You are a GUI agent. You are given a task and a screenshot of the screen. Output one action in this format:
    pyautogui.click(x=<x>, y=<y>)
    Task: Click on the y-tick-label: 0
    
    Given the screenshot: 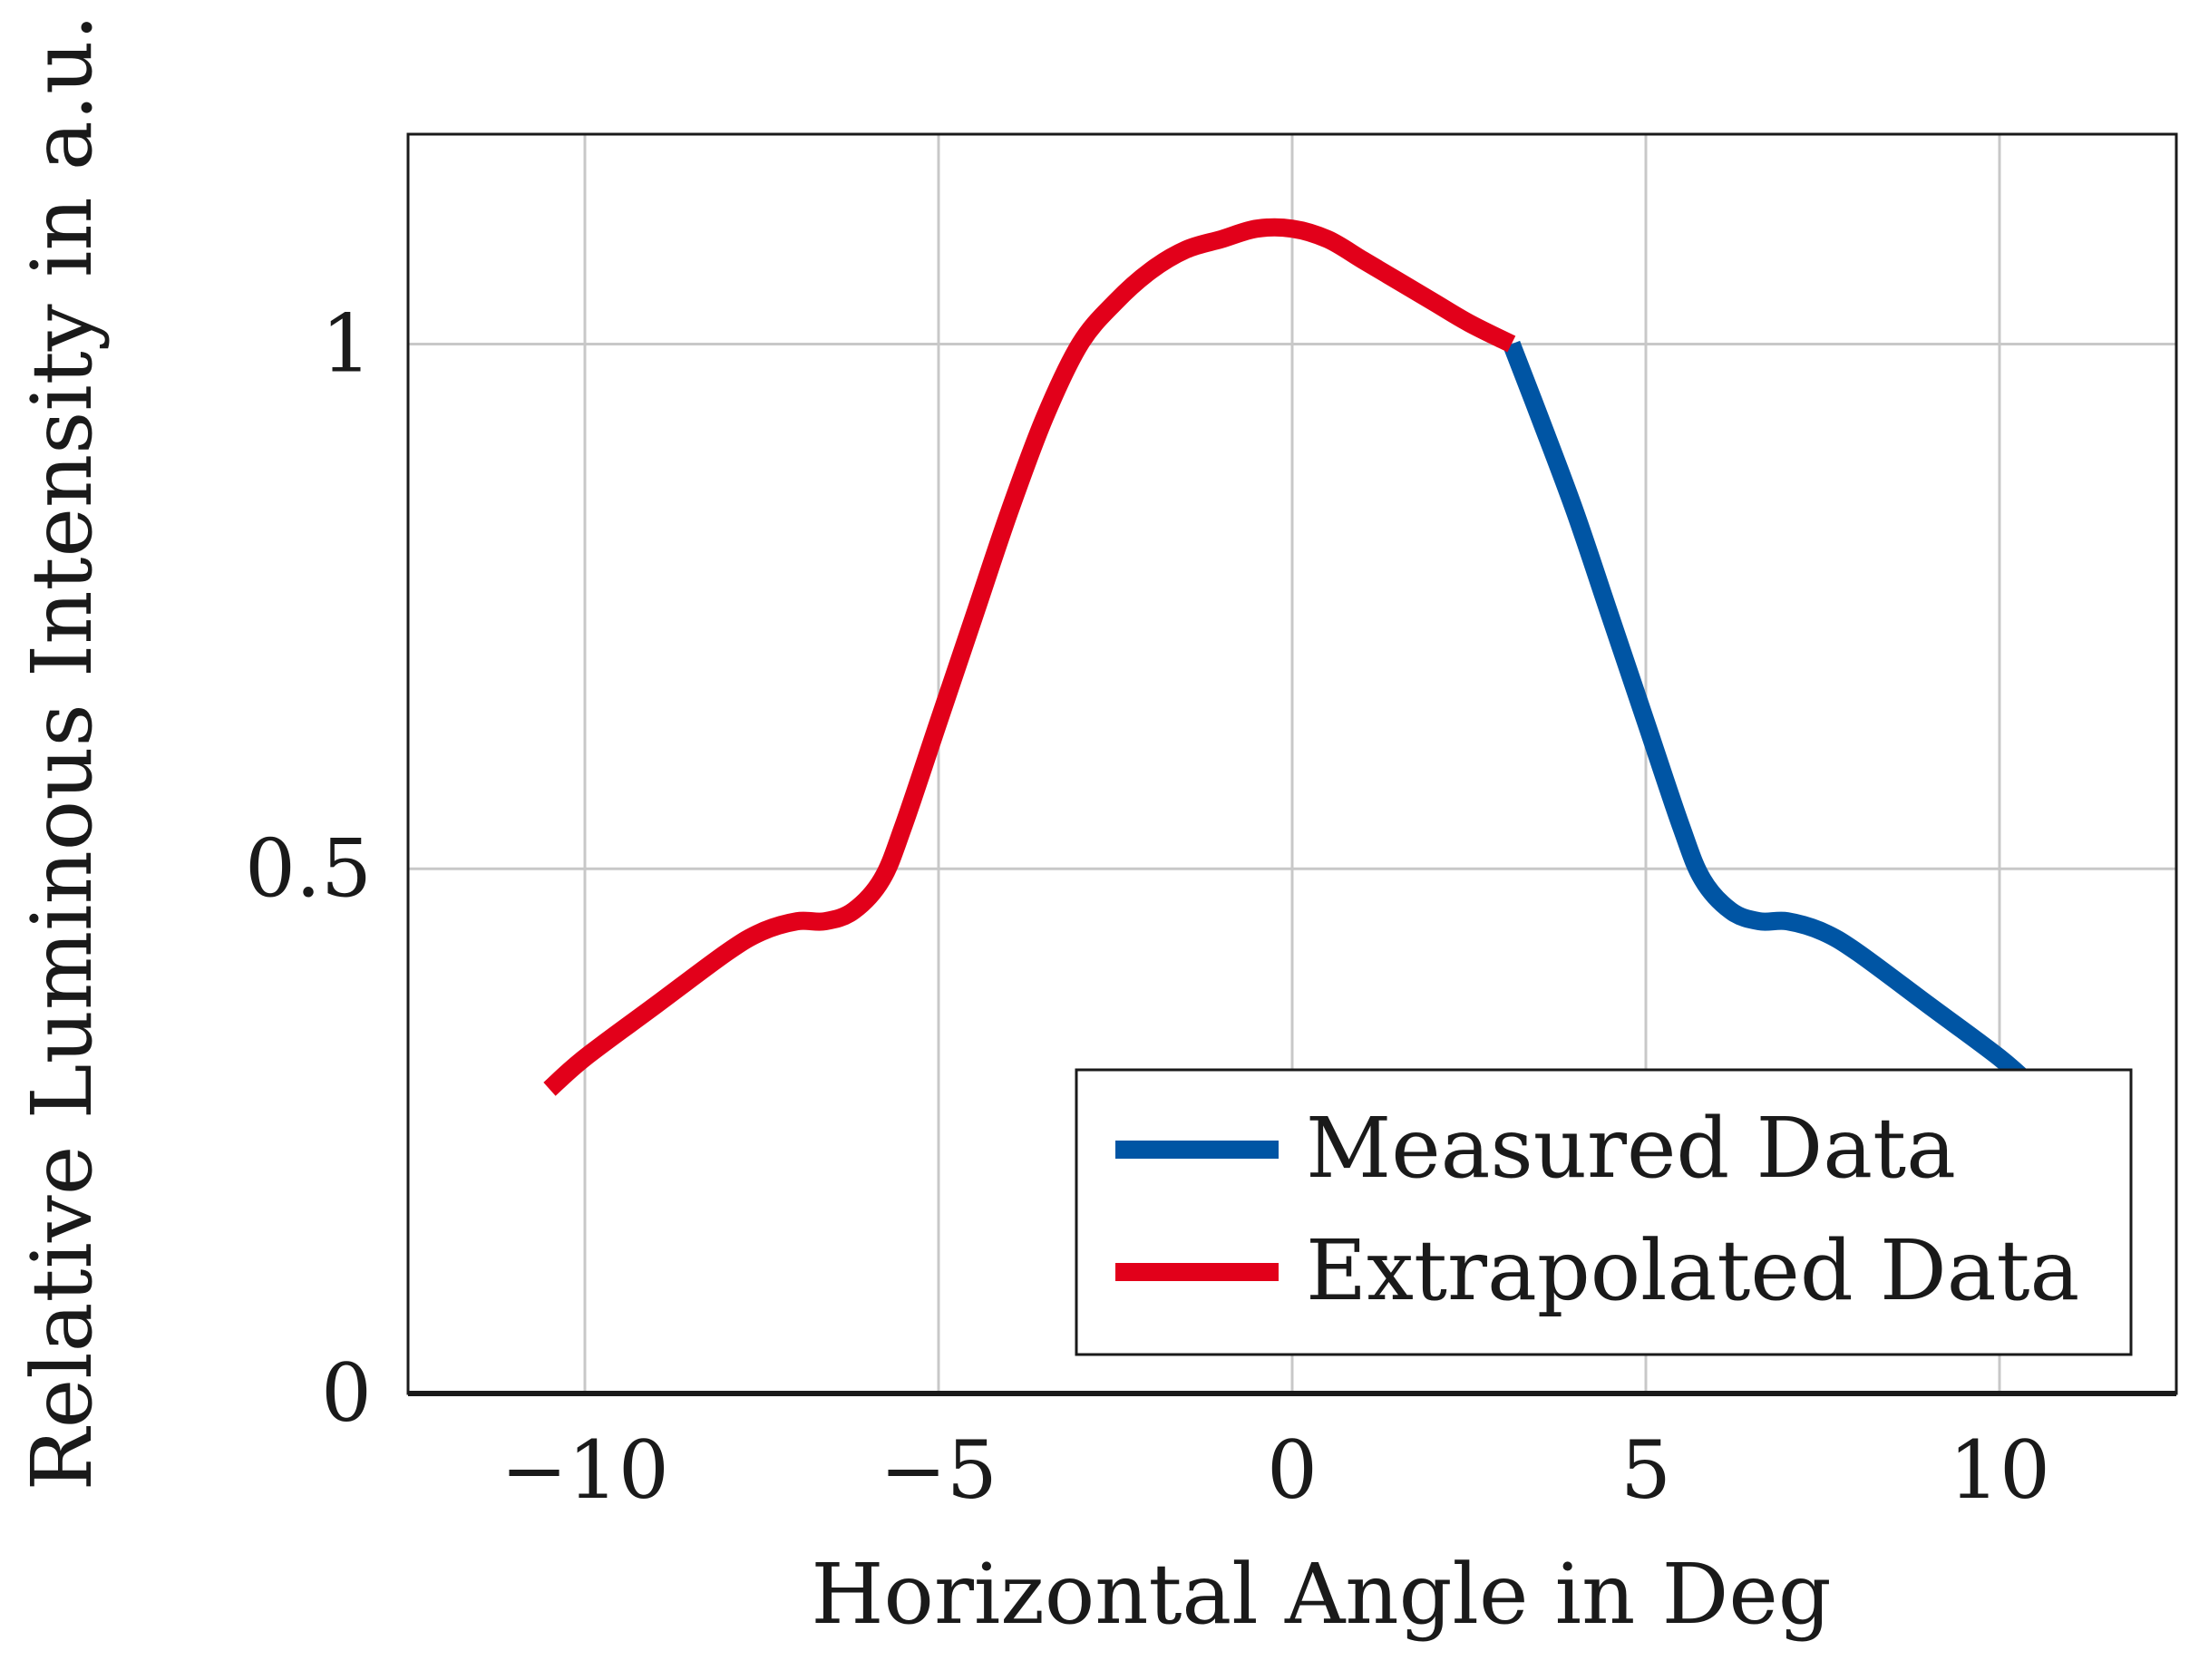 What is the action you would take?
    pyautogui.click(x=346, y=1393)
    